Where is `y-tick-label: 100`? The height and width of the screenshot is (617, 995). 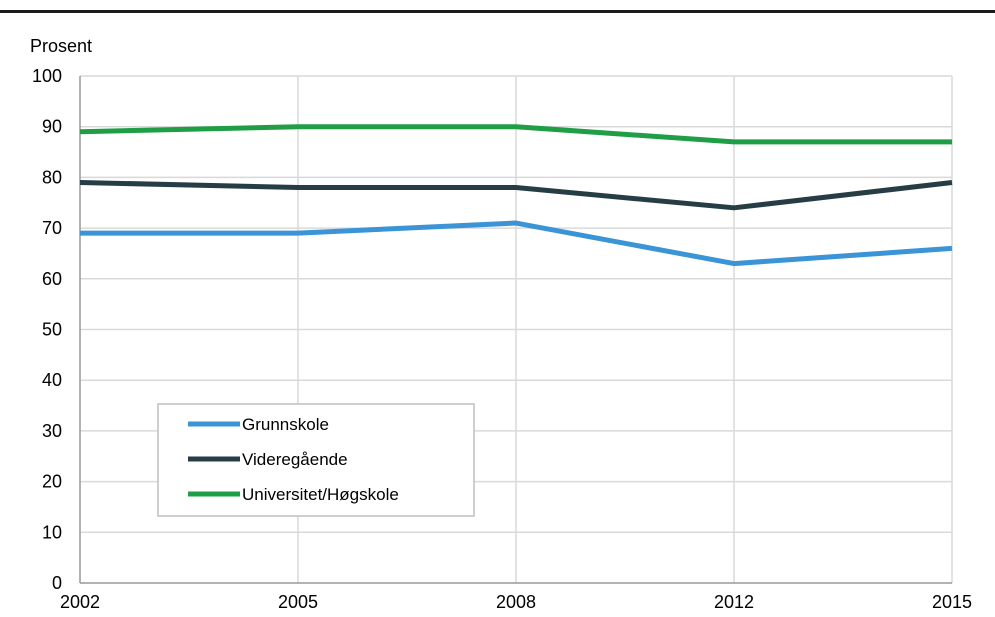 y-tick-label: 100 is located at coordinates (47, 76).